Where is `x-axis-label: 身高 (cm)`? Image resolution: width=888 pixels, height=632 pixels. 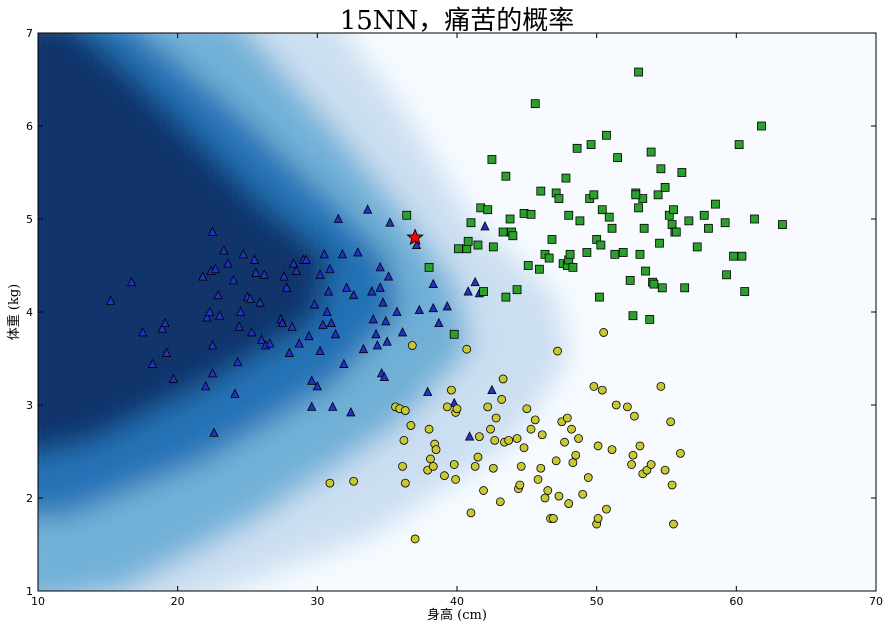
x-axis-label: 身高 (cm) is located at coordinates (457, 615).